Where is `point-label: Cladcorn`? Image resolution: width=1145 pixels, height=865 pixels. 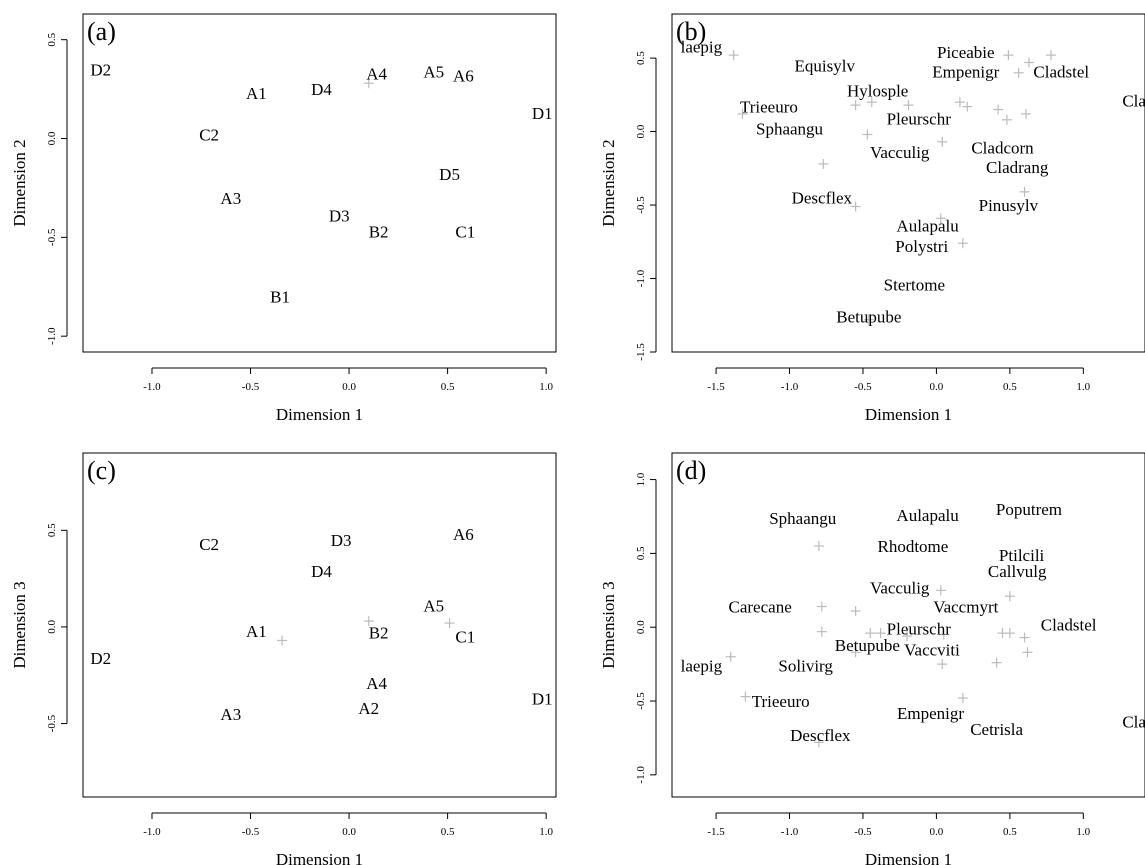 point-label: Cladcorn is located at coordinates (1002, 148).